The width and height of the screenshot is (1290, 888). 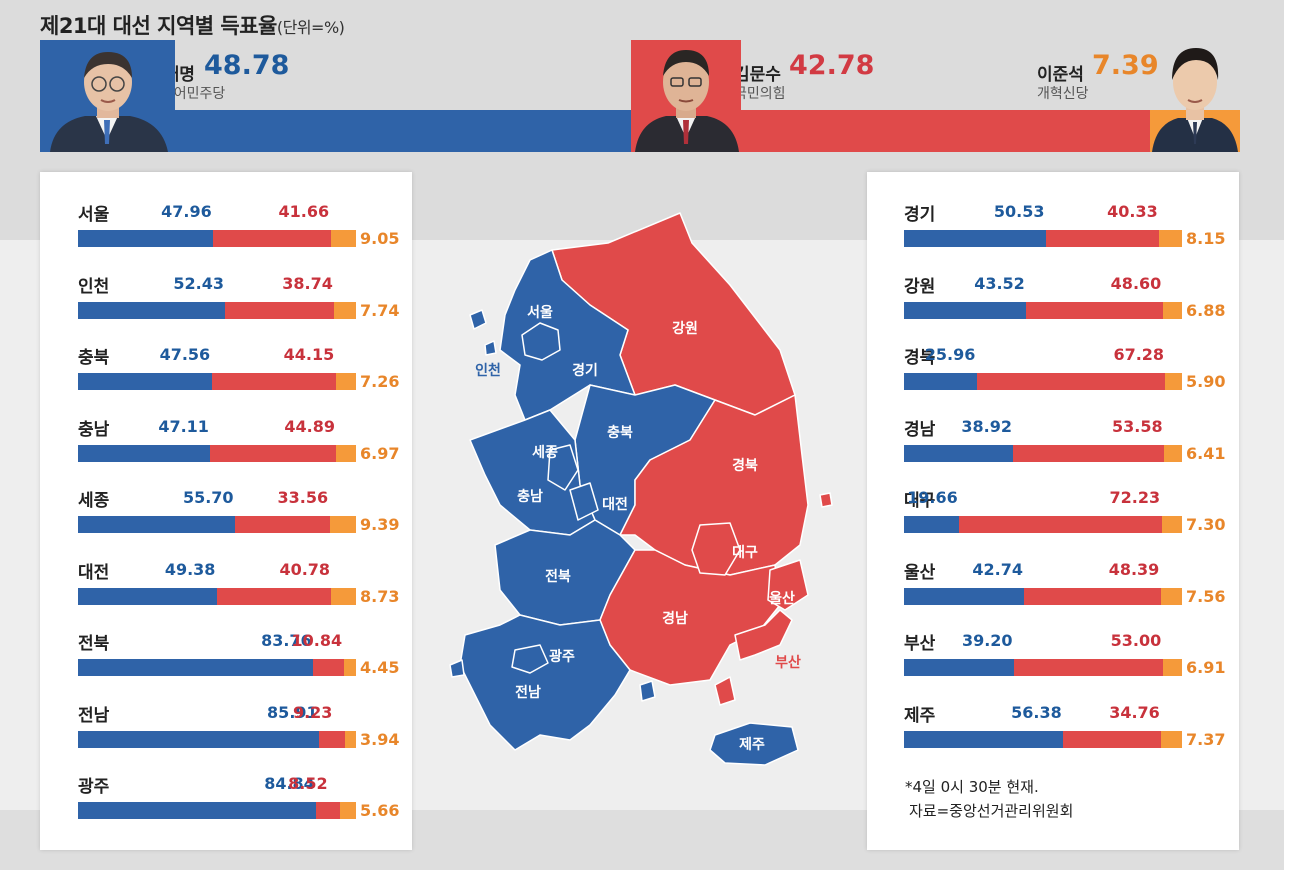 What do you see at coordinates (380, 810) in the screenshot?
I see `value-lee-js: 5.66` at bounding box center [380, 810].